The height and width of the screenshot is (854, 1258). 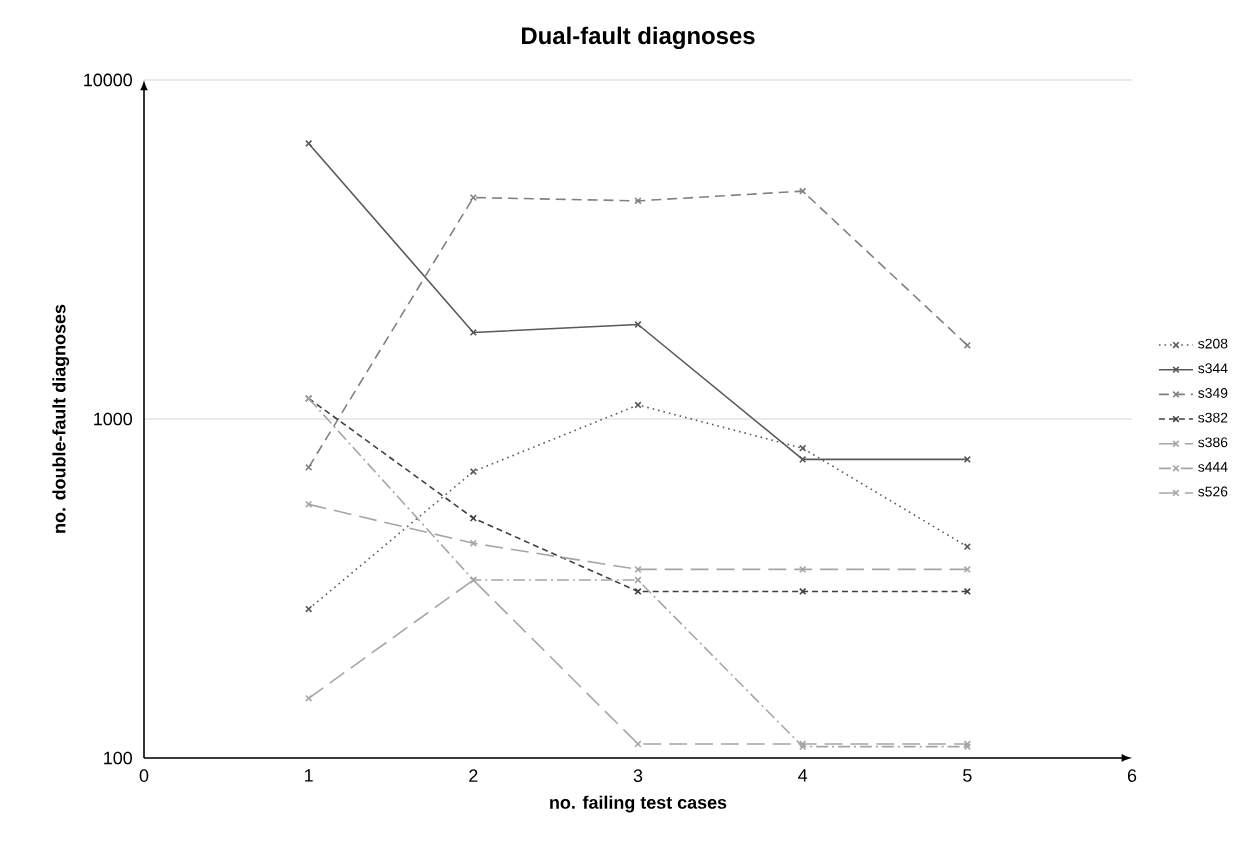 I want to click on x-tick-label: 3, so click(x=638, y=775).